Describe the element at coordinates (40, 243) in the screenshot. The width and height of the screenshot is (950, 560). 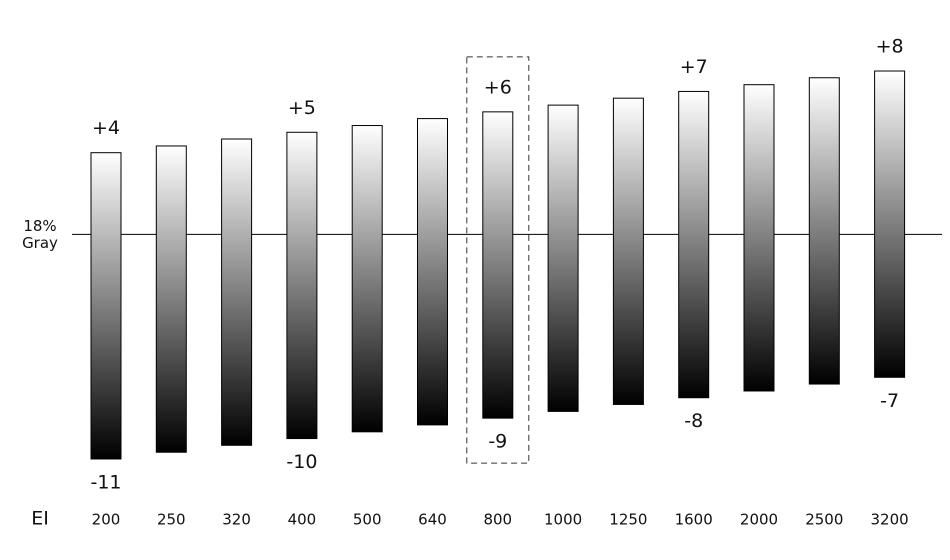
I see `reference-label: Gray` at that location.